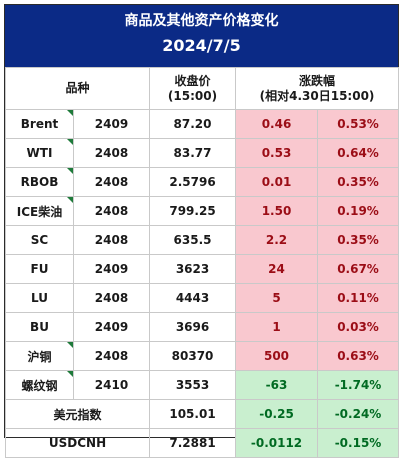 The image size is (404, 458). Describe the element at coordinates (193, 356) in the screenshot. I see `close-price: 80370` at that location.